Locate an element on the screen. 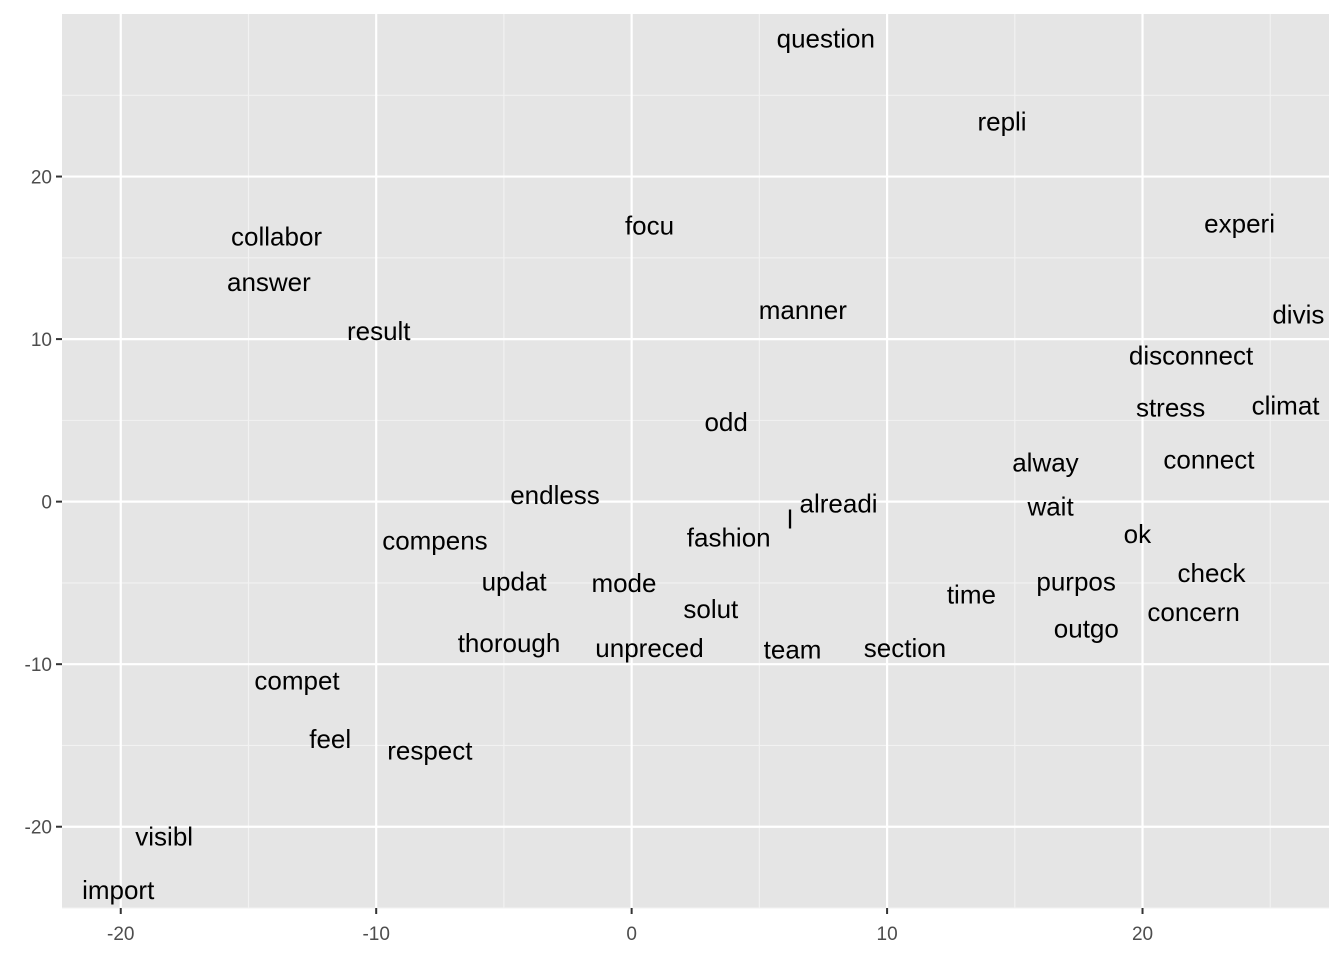 The height and width of the screenshot is (960, 1344). word-label: purpos is located at coordinates (1076, 581).